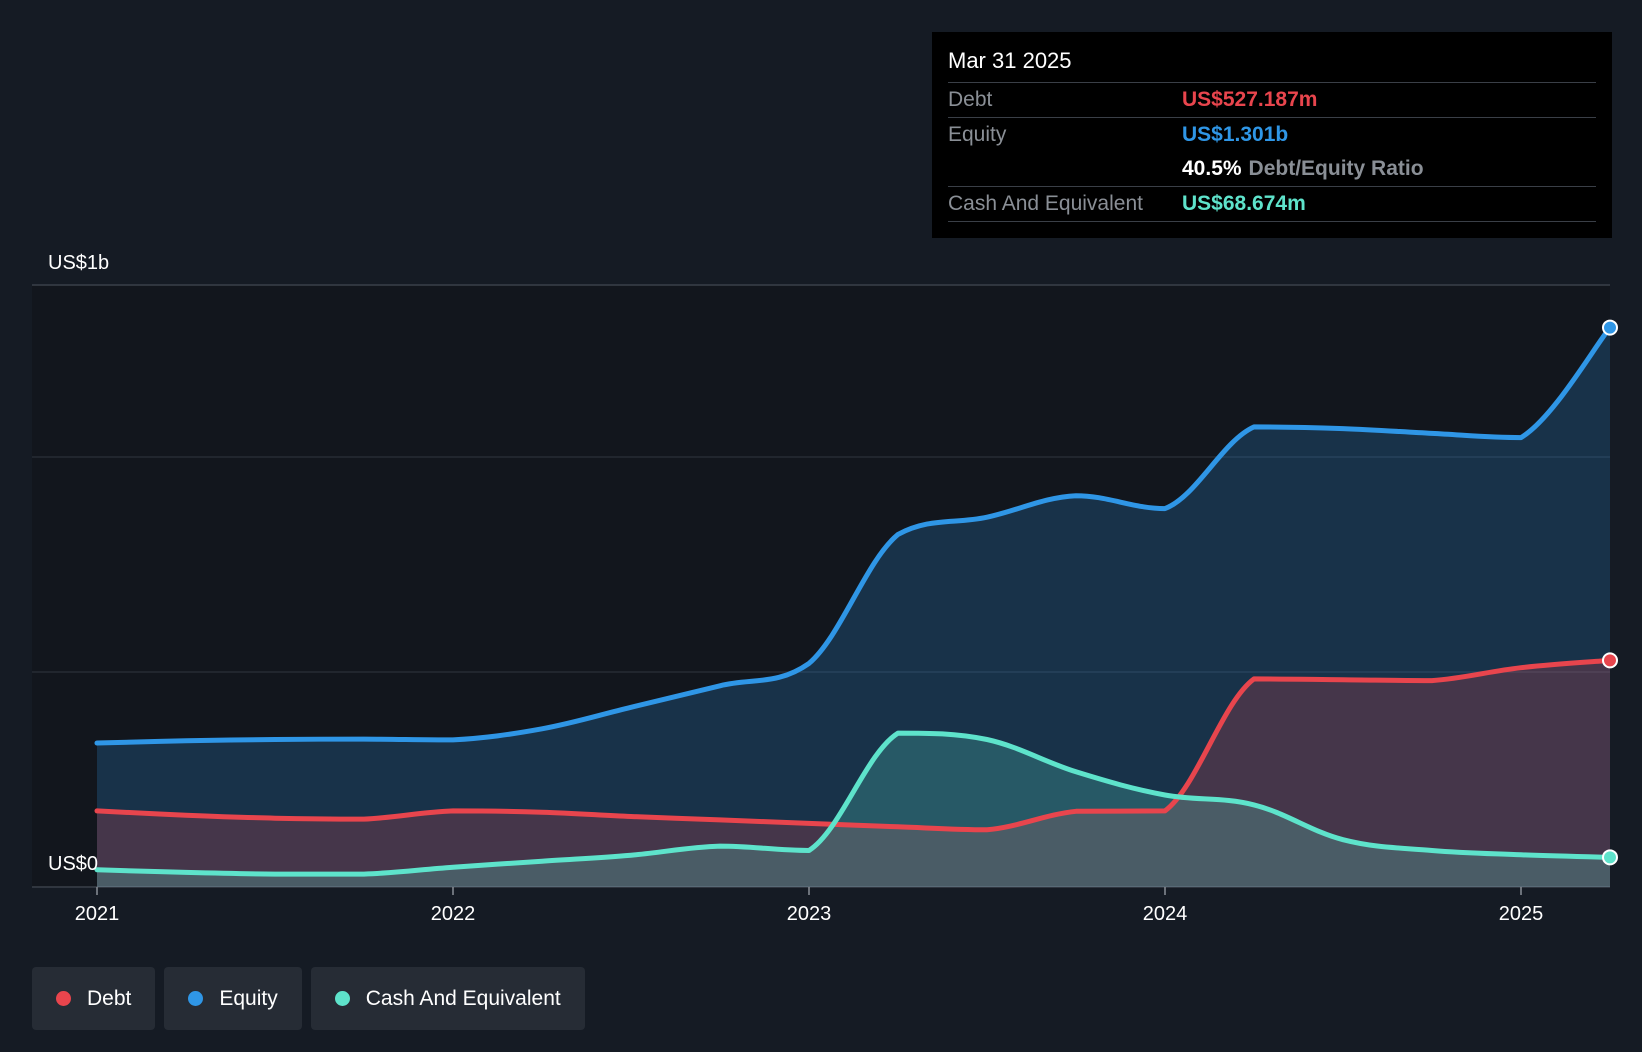 This screenshot has width=1642, height=1052. What do you see at coordinates (1250, 99) in the screenshot?
I see `tooltip-debt-value: US$527.187m` at bounding box center [1250, 99].